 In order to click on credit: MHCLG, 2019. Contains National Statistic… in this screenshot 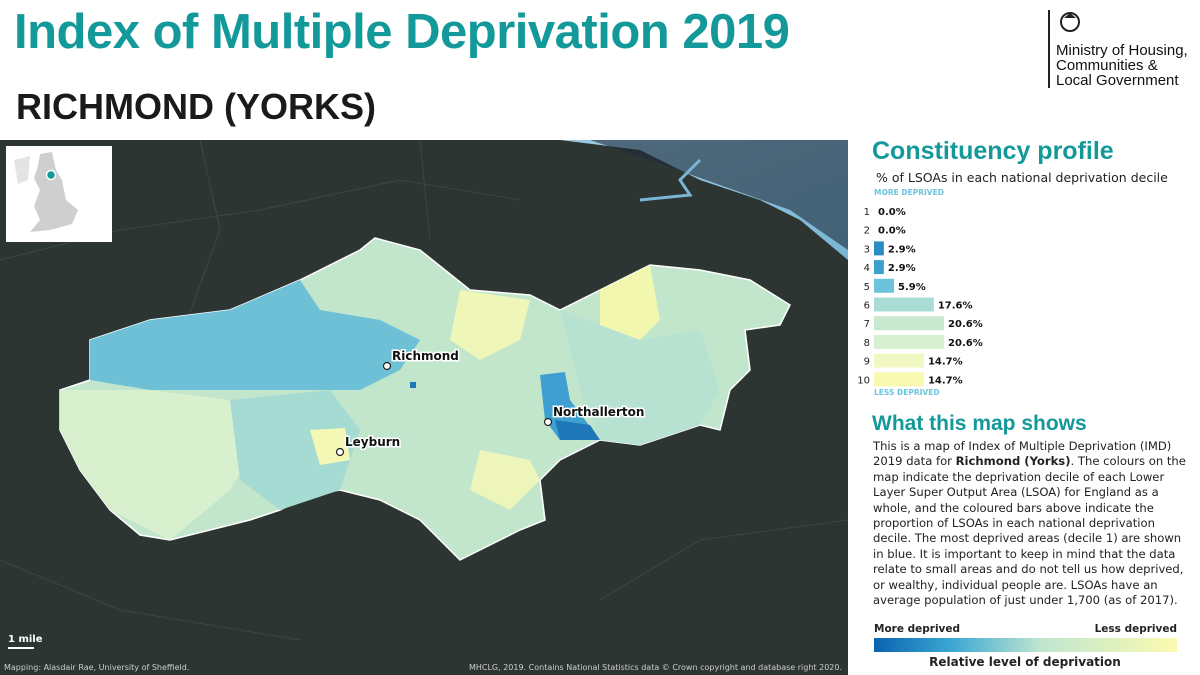, I will do `click(655, 667)`.